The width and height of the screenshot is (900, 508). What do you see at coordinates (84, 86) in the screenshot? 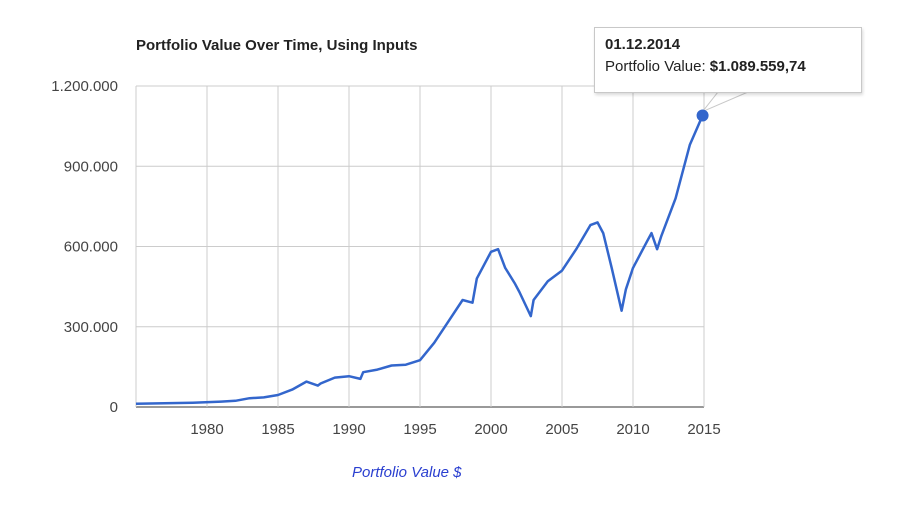
I see `y-tick-label: 1.200.000` at bounding box center [84, 86].